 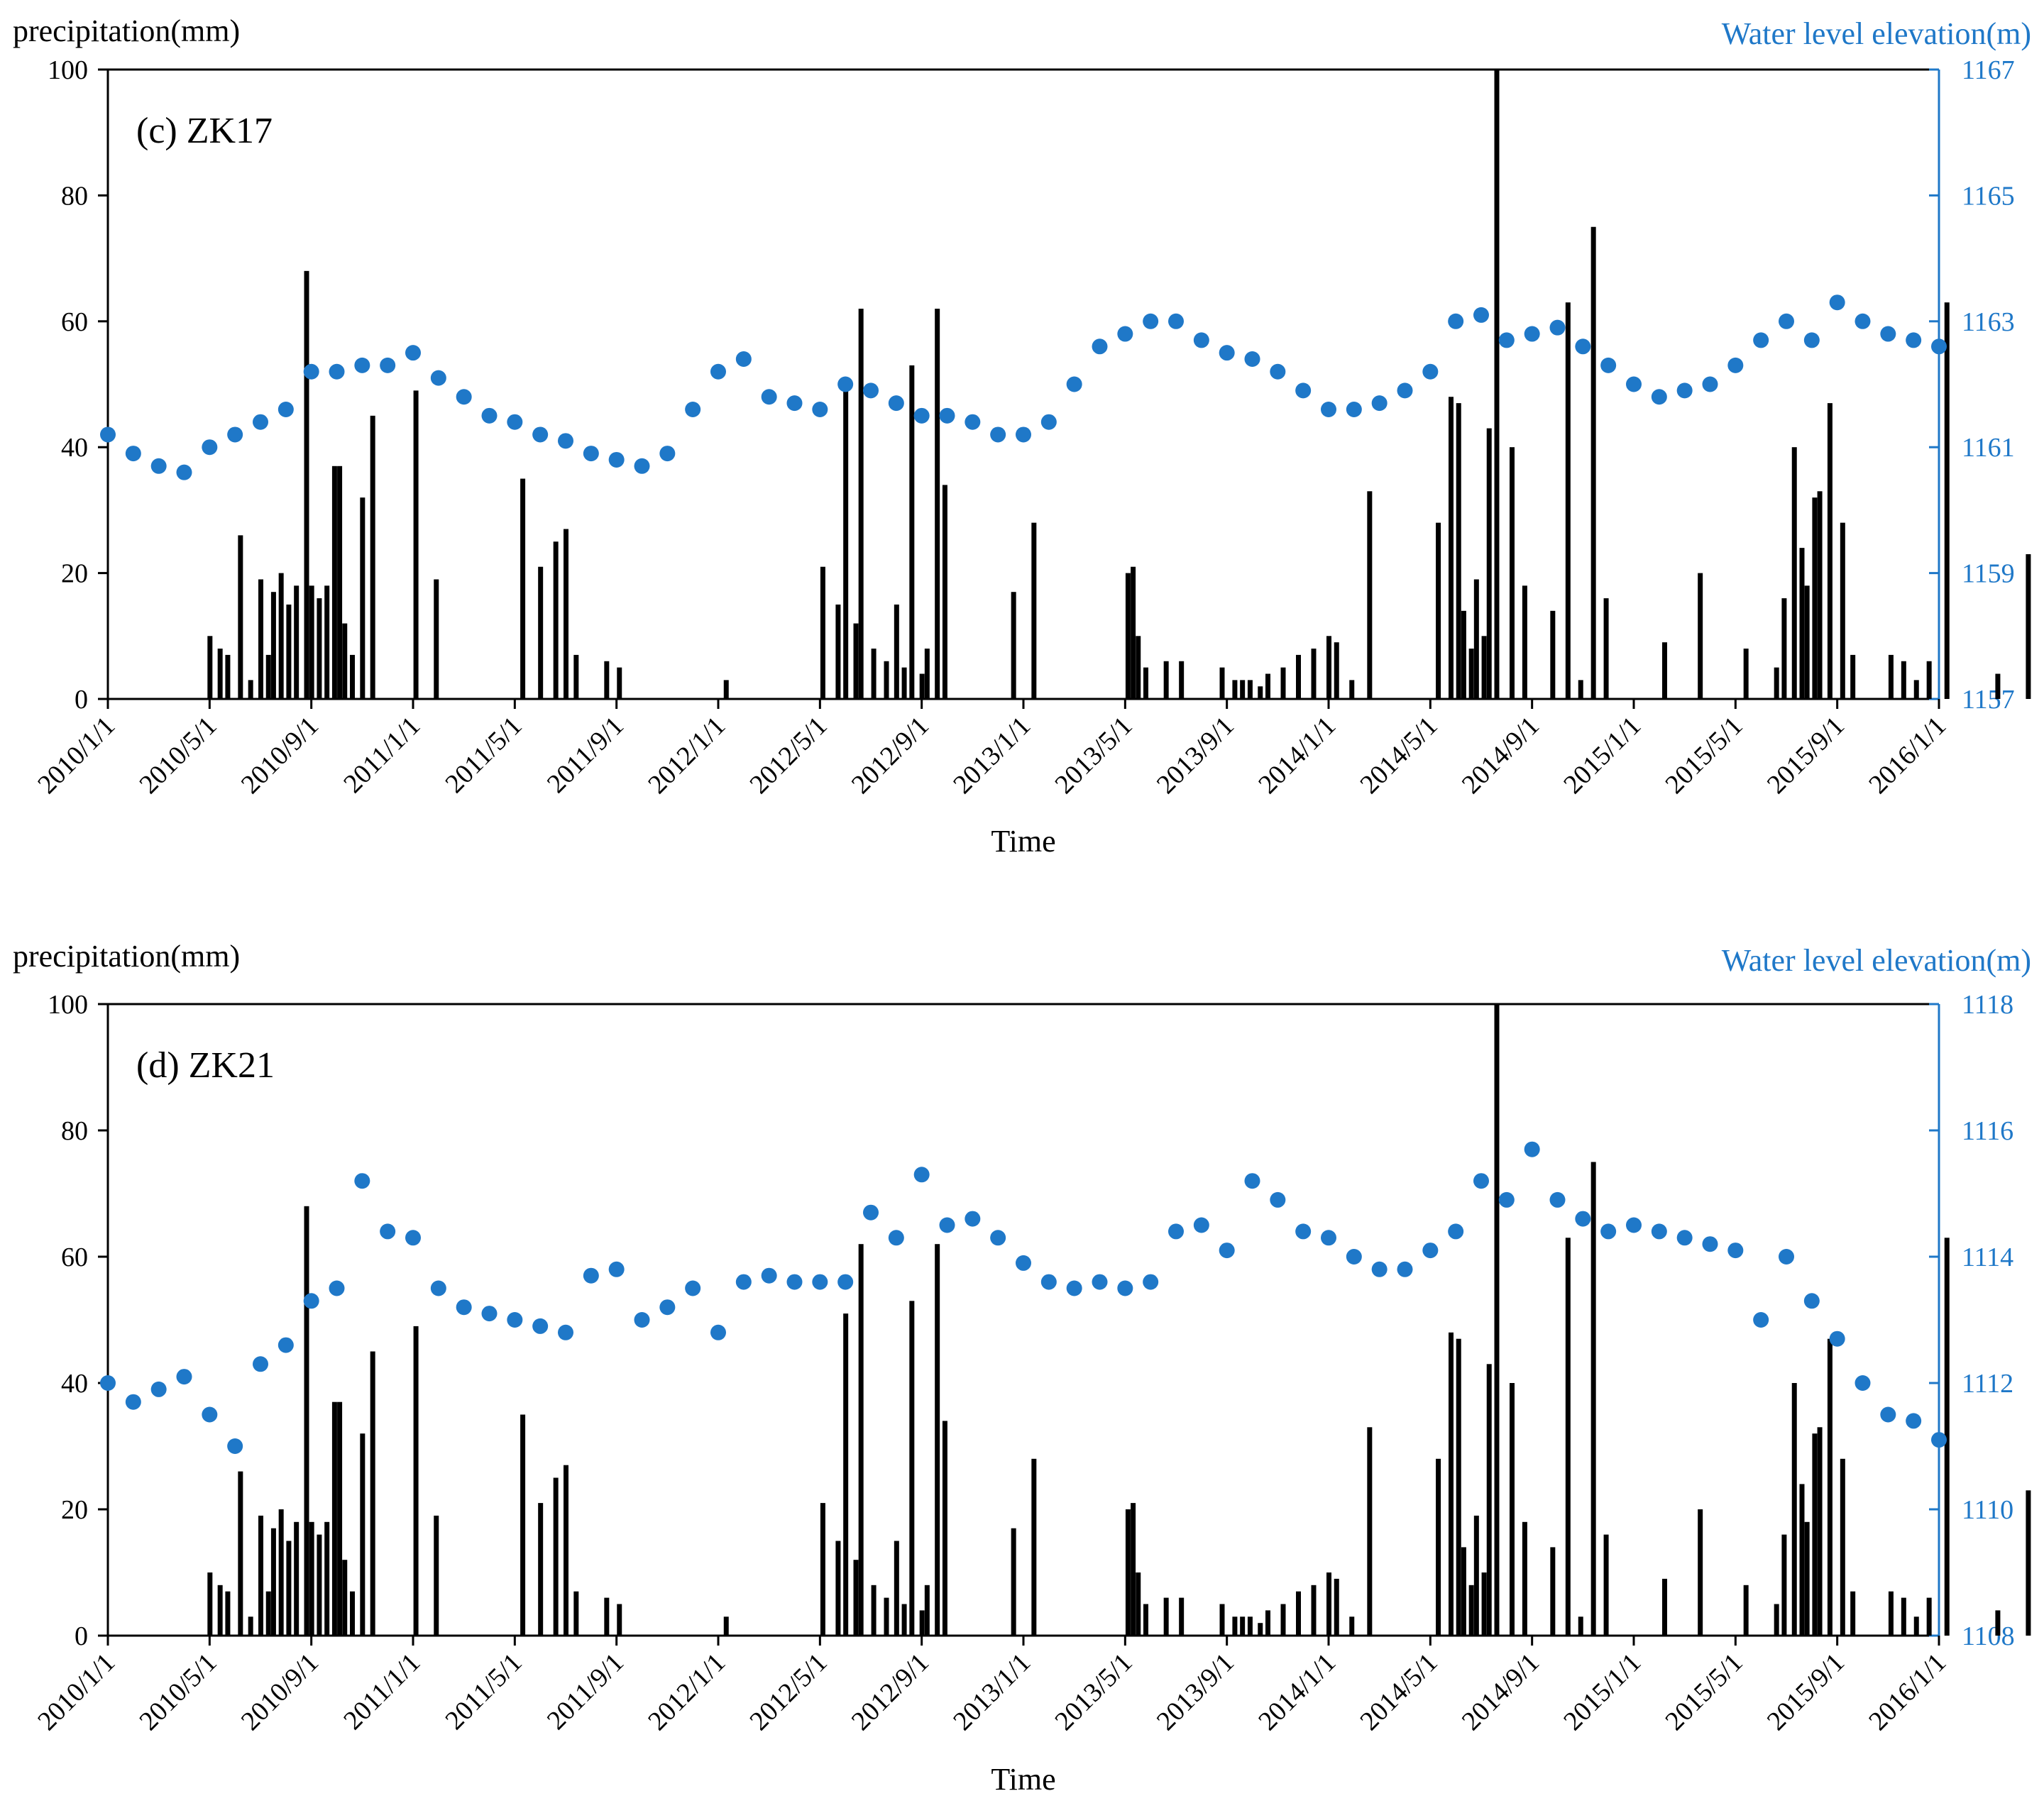 I want to click on panel-label: (d) ZK21, so click(x=205, y=1065).